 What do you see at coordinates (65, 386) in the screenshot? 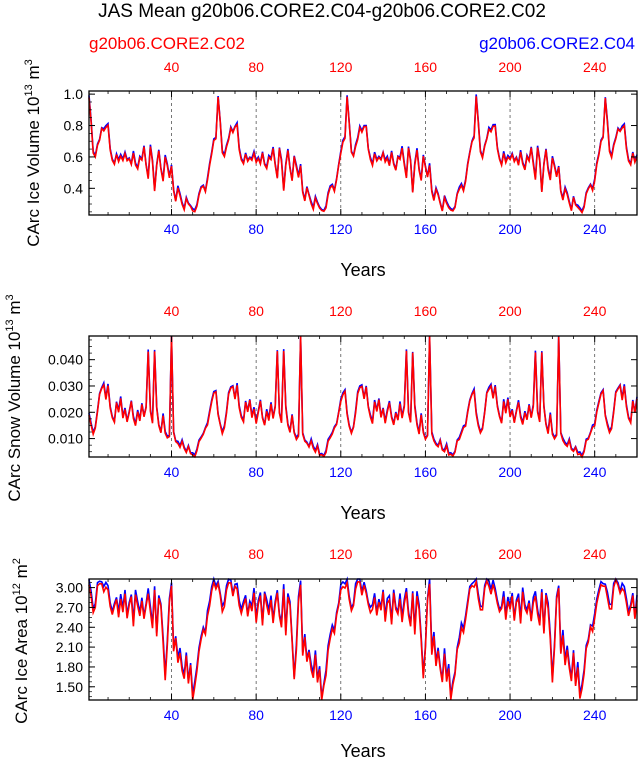
I see `y-tick-label: 0.030` at bounding box center [65, 386].